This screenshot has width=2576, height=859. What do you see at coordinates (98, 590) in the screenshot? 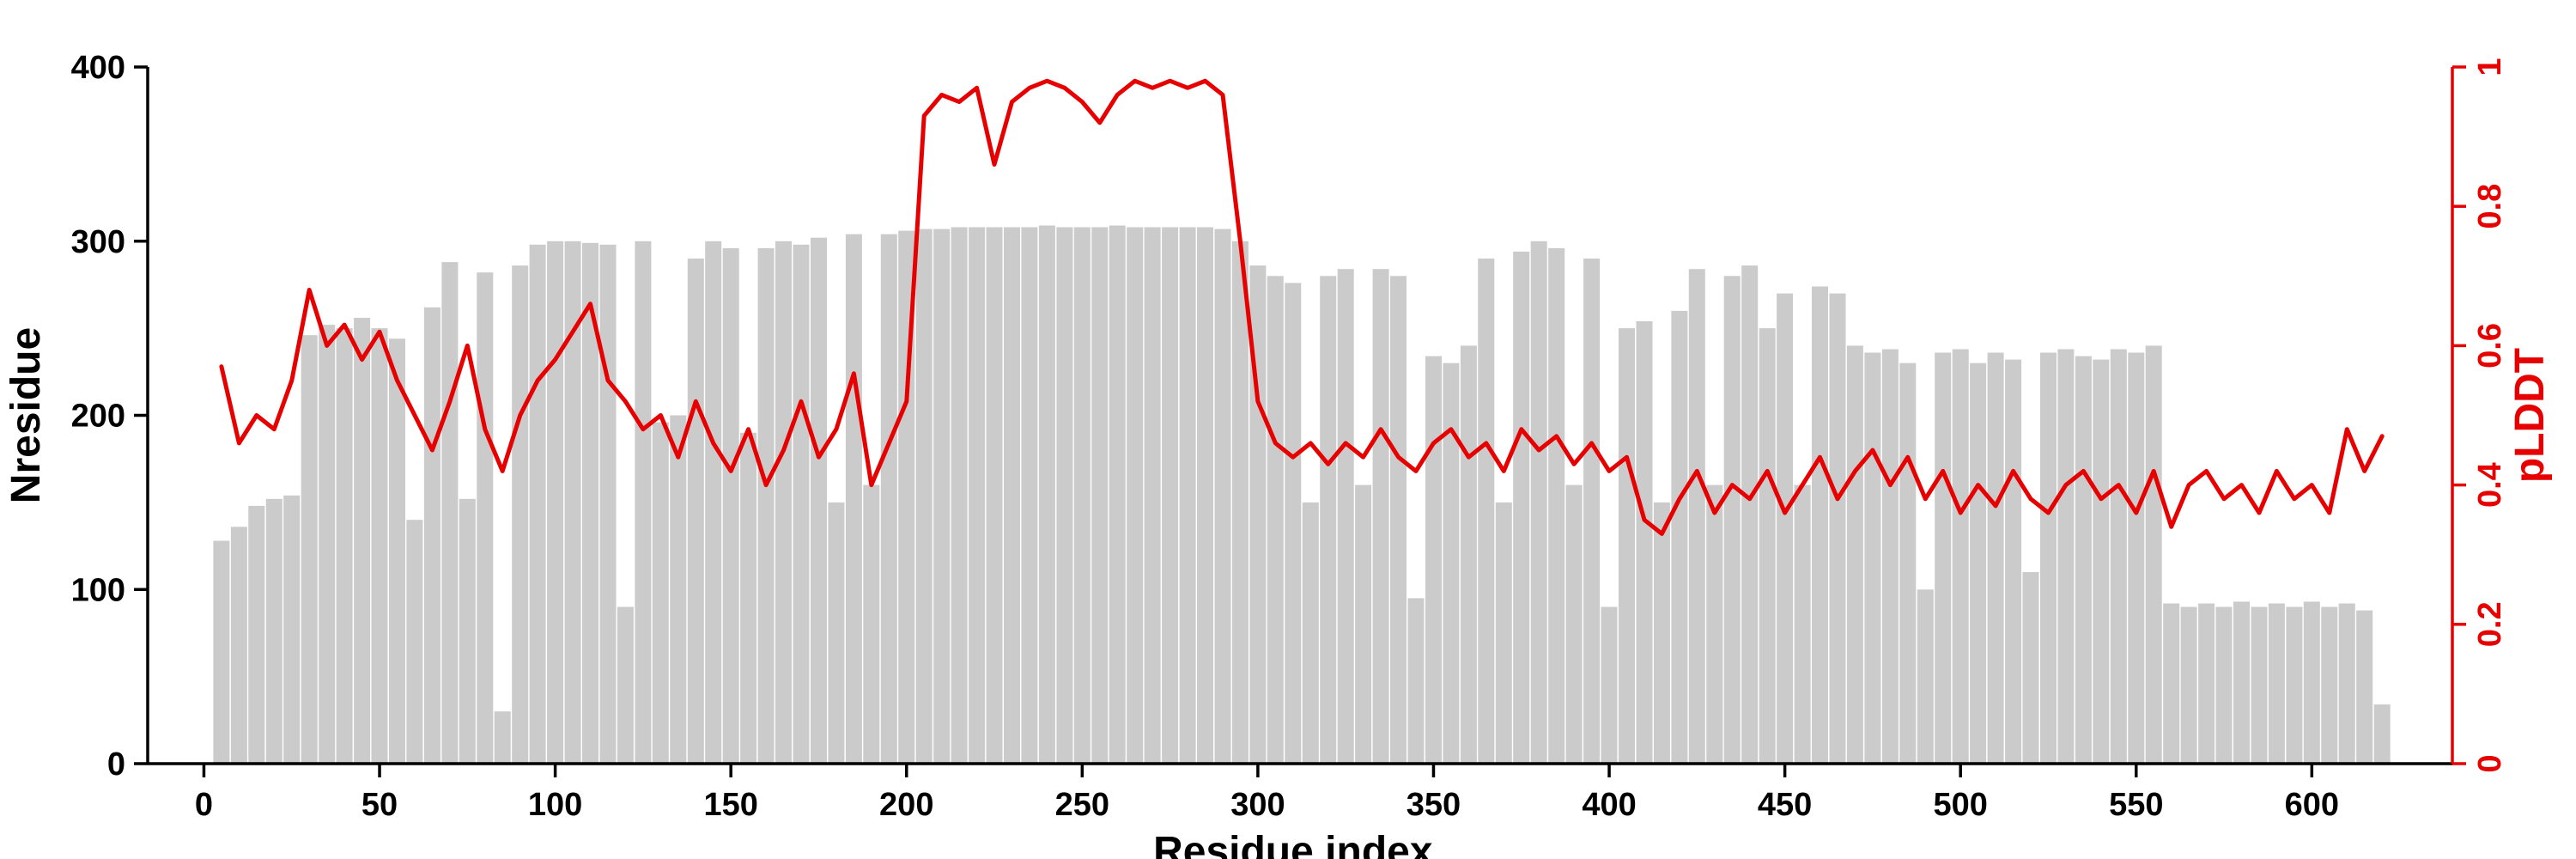
I see `y-left-tick-label: 100` at bounding box center [98, 590].